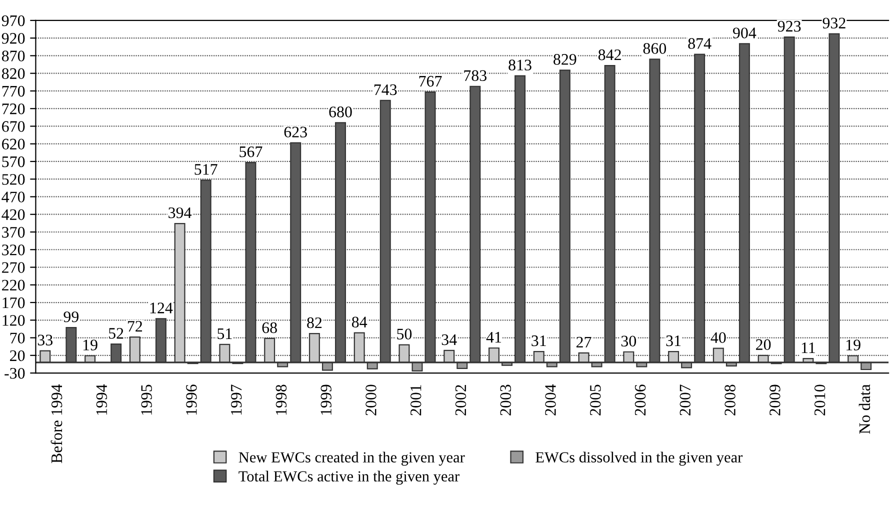 This screenshot has height=511, width=893. I want to click on x-tick-label: 1999, so click(326, 399).